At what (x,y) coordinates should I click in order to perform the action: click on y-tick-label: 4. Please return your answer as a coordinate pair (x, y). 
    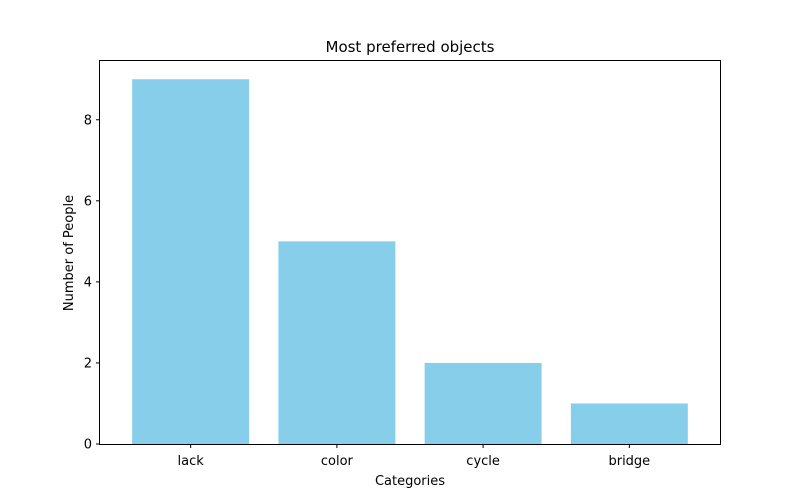
    Looking at the image, I should click on (88, 282).